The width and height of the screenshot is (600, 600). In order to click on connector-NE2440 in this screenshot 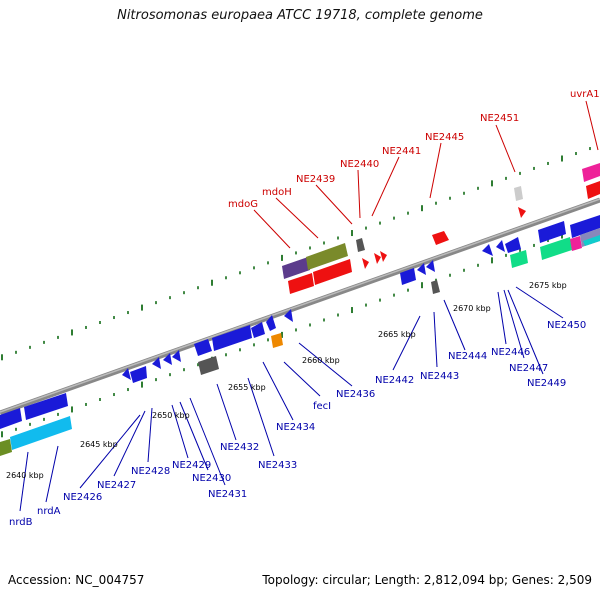, I will do `click(359, 194)`.